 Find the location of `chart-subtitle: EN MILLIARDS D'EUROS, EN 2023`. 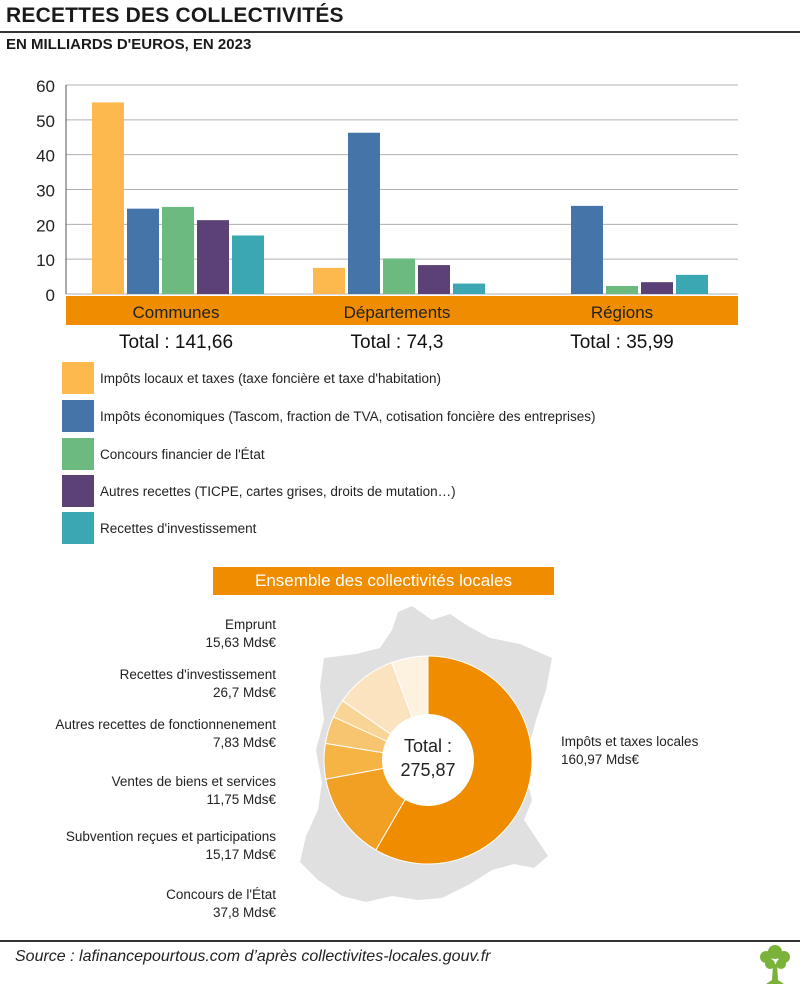

chart-subtitle: EN MILLIARDS D'EUROS, EN 2023 is located at coordinates (129, 44).